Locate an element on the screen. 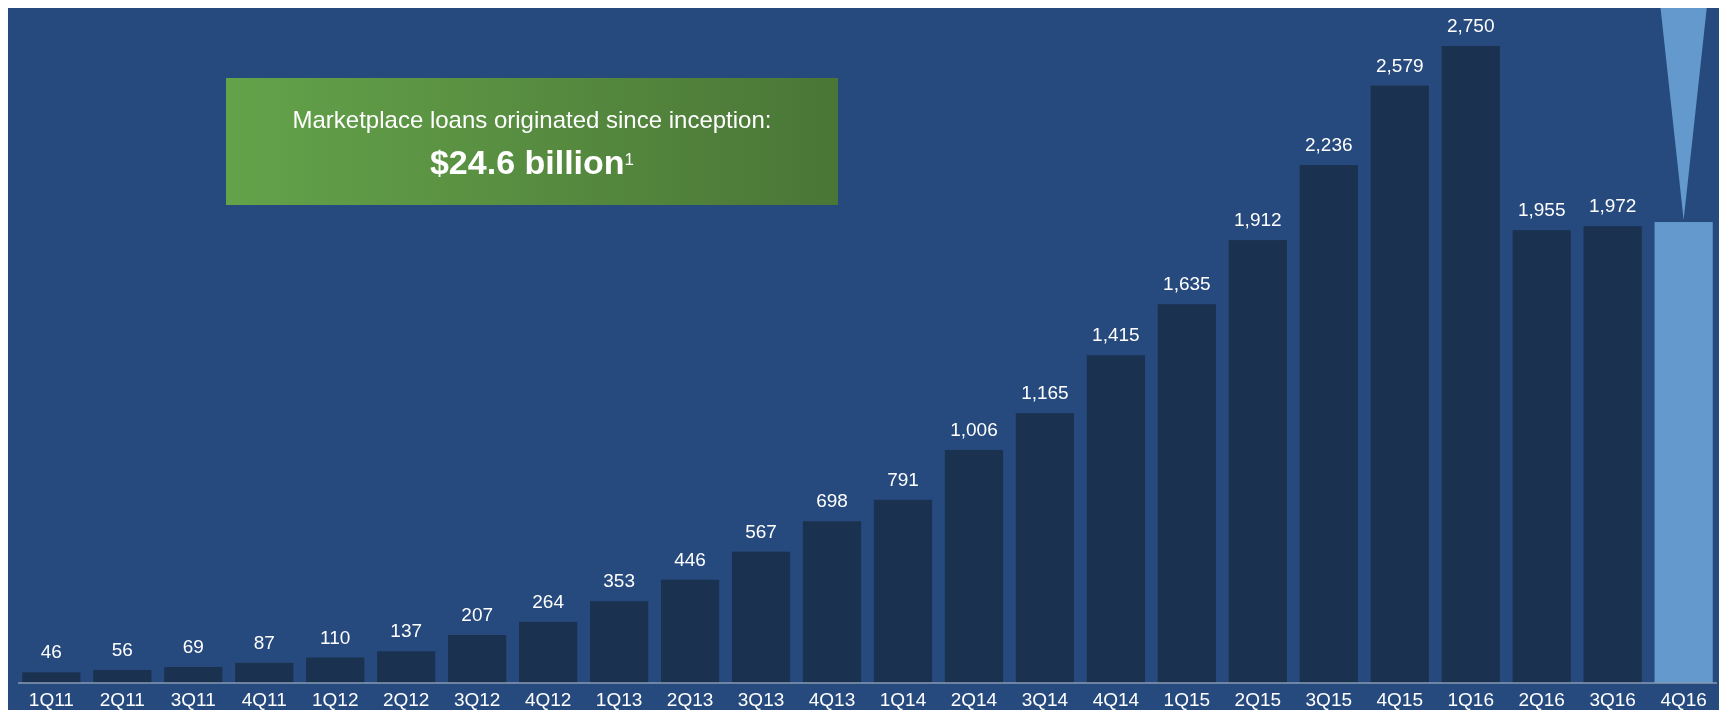  x-tick-label: 2Q12 is located at coordinates (406, 699).